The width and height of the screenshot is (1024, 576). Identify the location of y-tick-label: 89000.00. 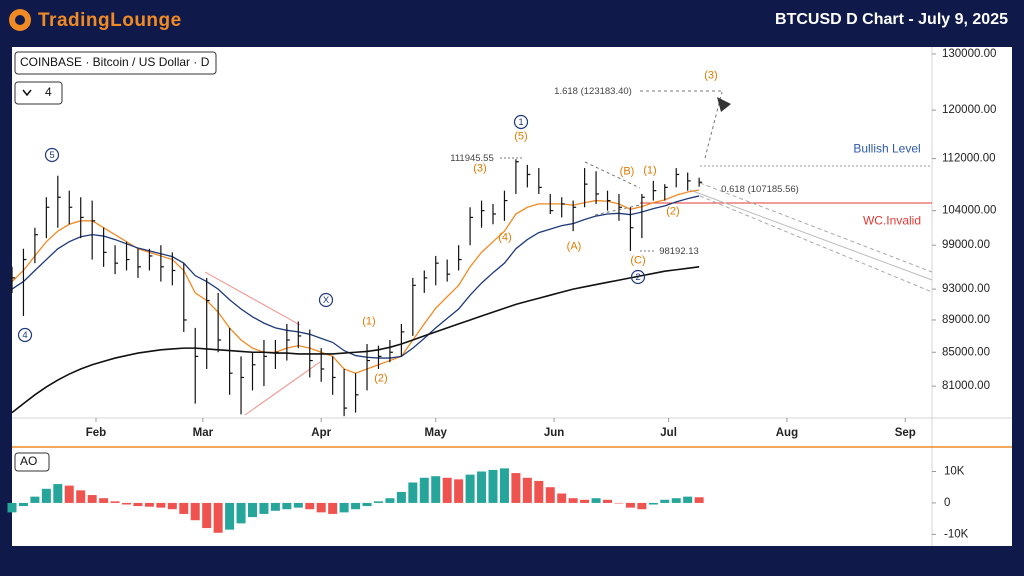
(966, 320).